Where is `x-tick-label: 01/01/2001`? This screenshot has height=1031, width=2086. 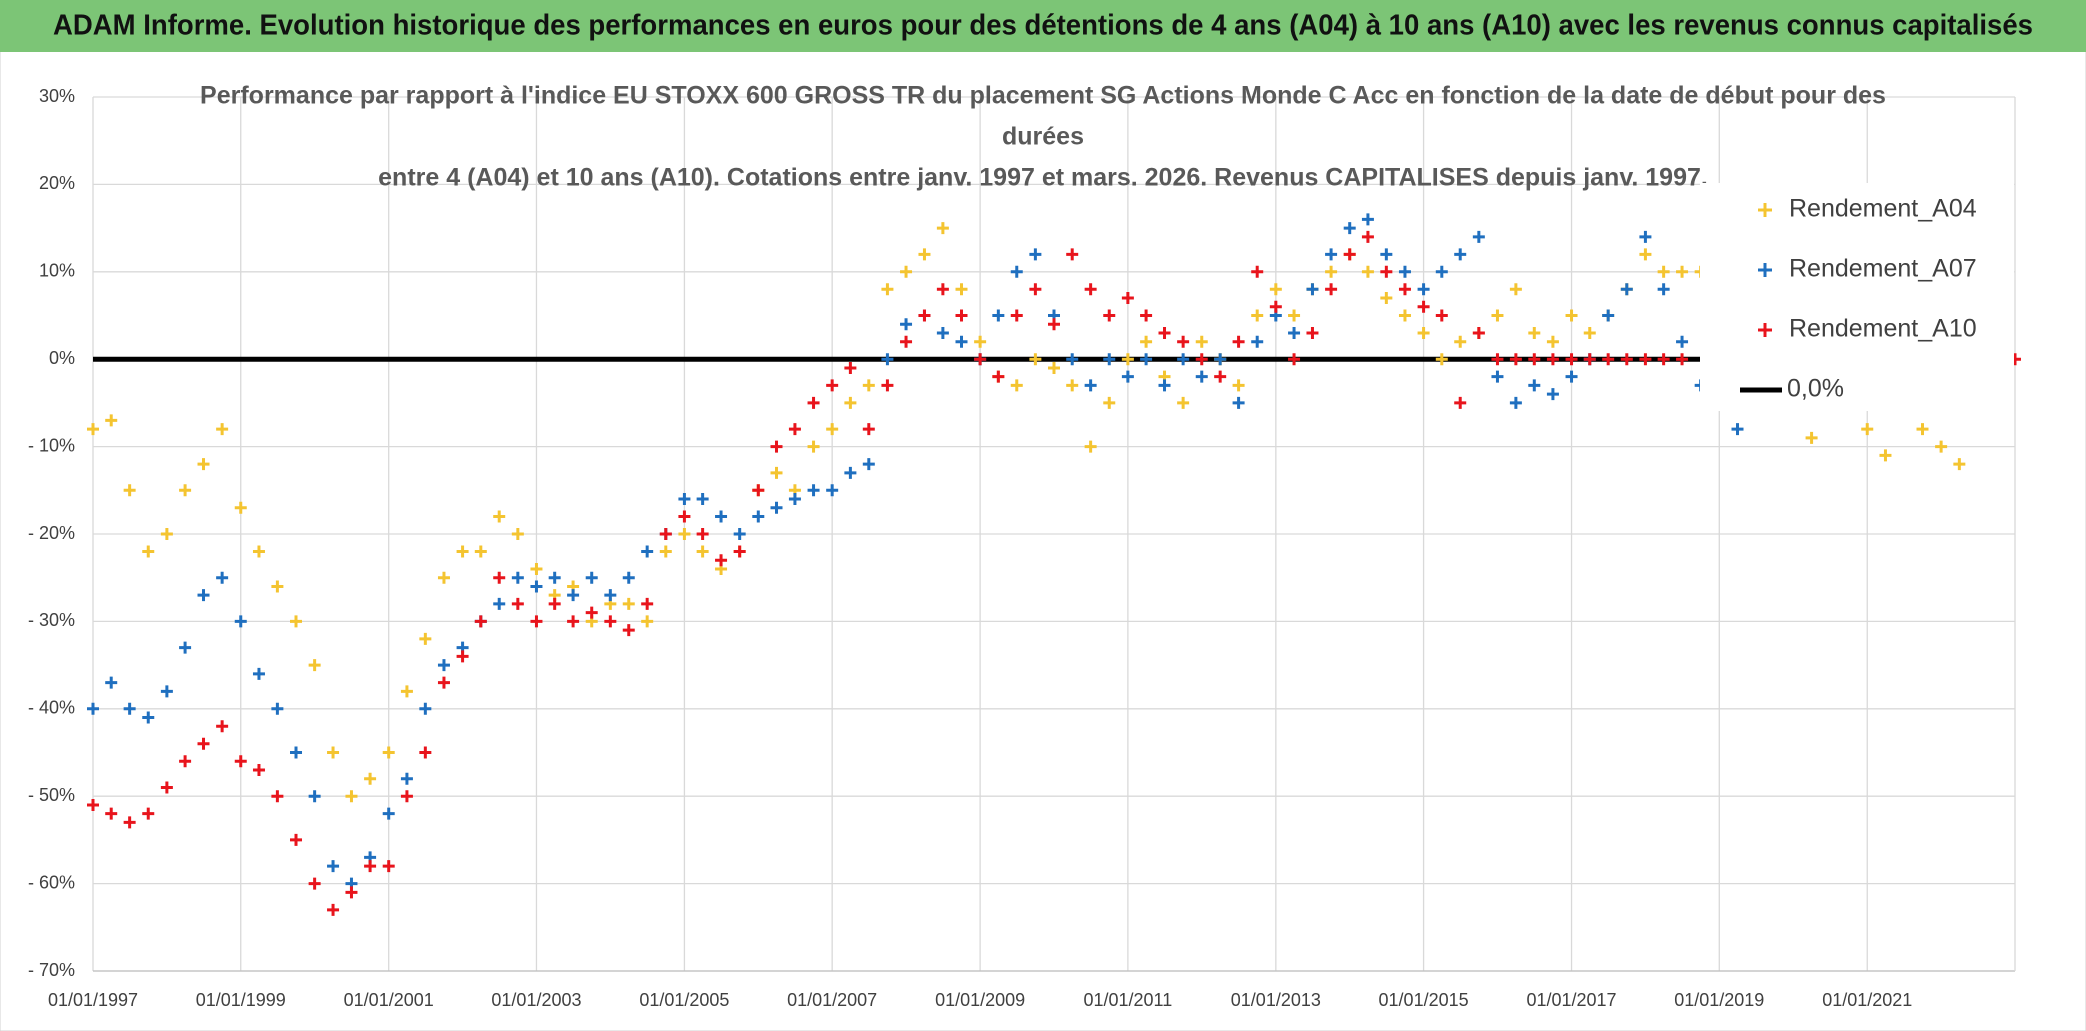
x-tick-label: 01/01/2001 is located at coordinates (389, 1000).